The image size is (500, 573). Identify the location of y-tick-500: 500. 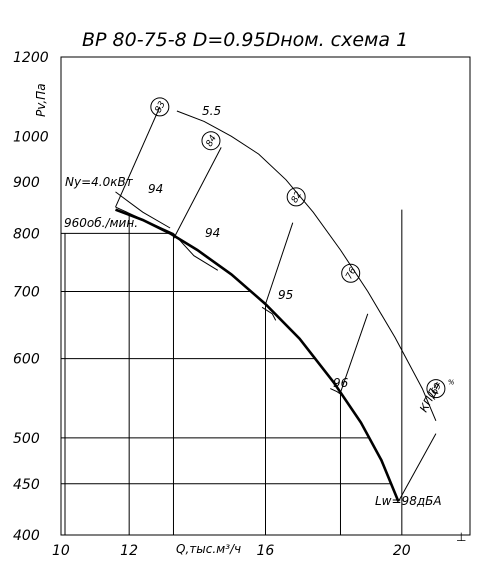
(26, 439).